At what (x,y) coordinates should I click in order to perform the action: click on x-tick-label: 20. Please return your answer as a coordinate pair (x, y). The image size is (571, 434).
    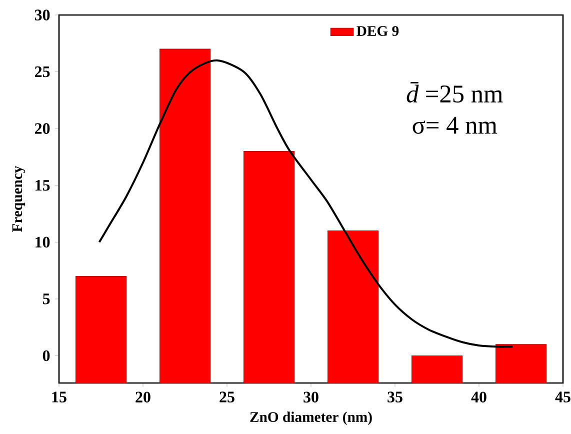
    Looking at the image, I should click on (143, 397).